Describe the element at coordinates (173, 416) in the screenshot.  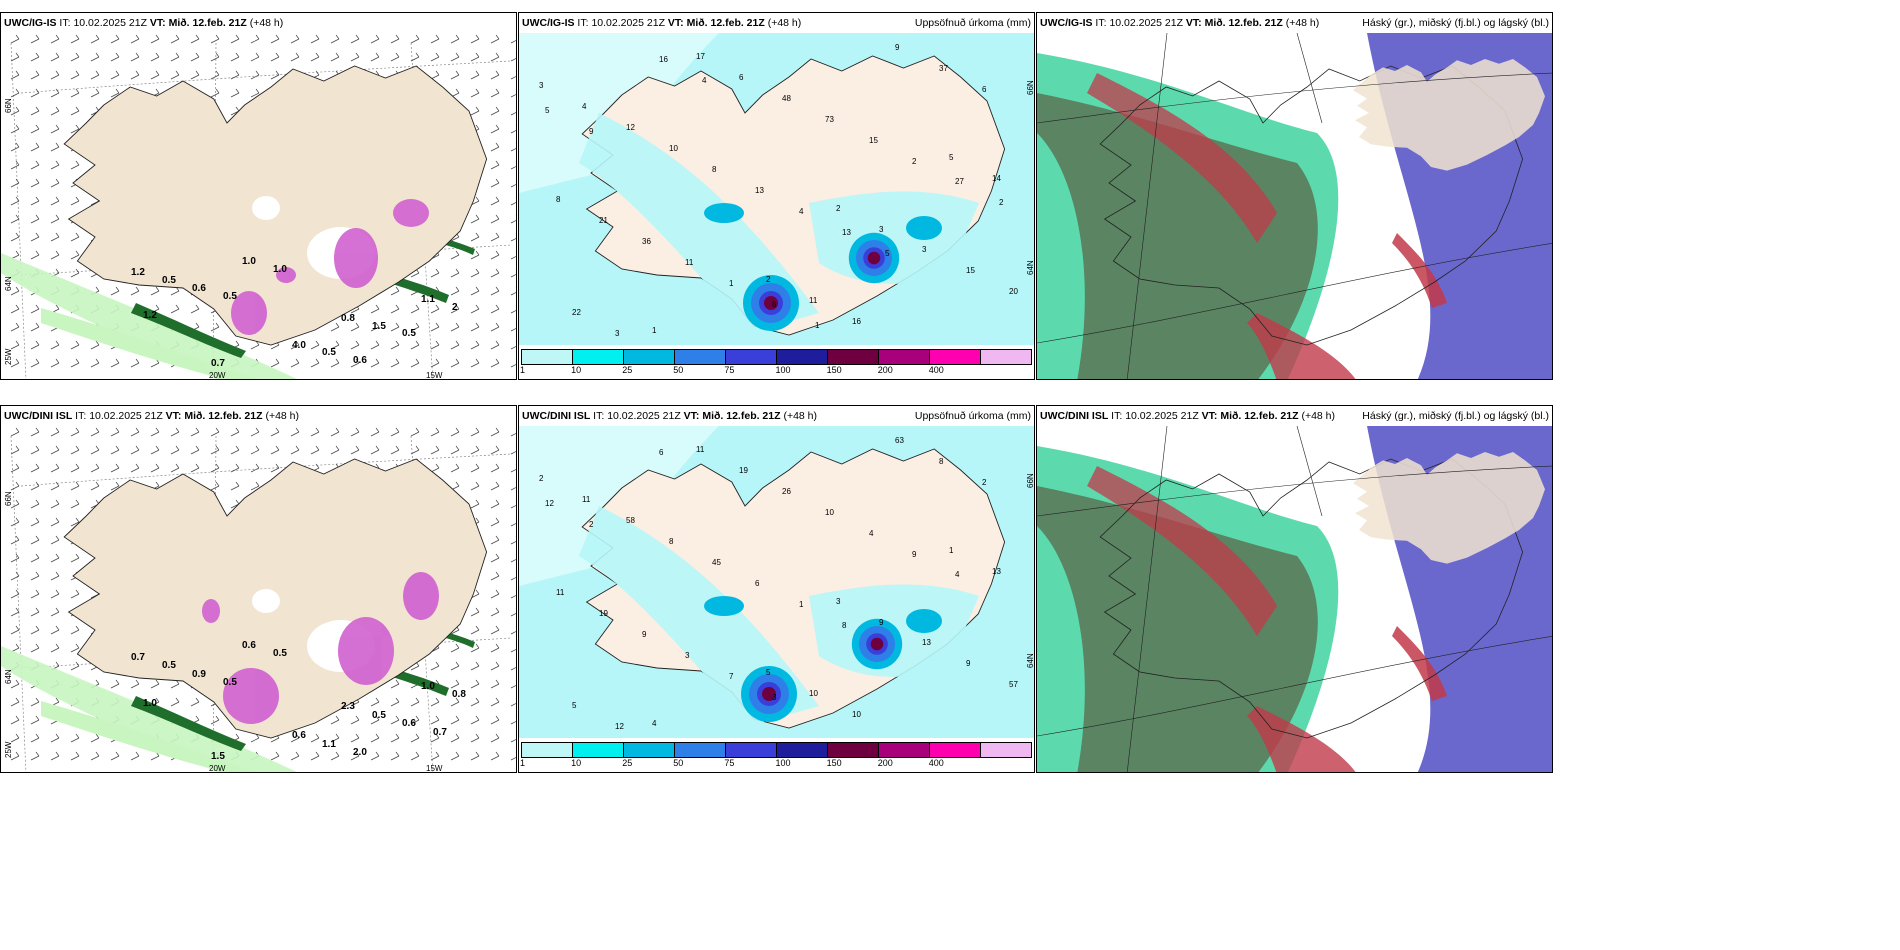
I see `vt-label: VT:` at that location.